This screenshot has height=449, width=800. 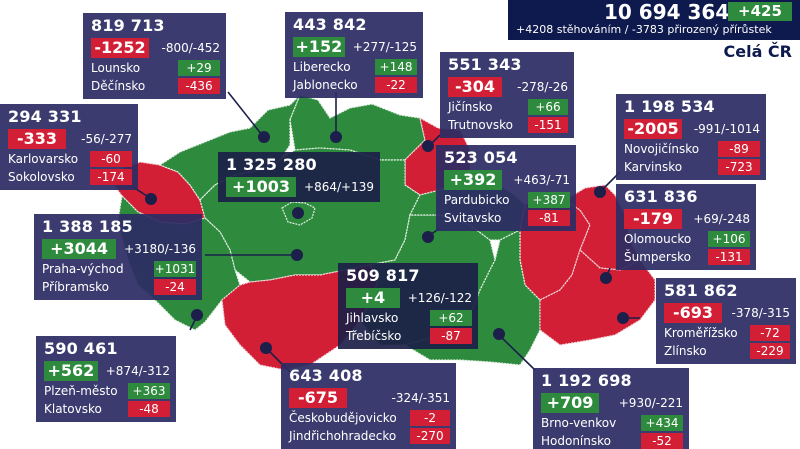 I want to click on district-value: -270, so click(x=430, y=436).